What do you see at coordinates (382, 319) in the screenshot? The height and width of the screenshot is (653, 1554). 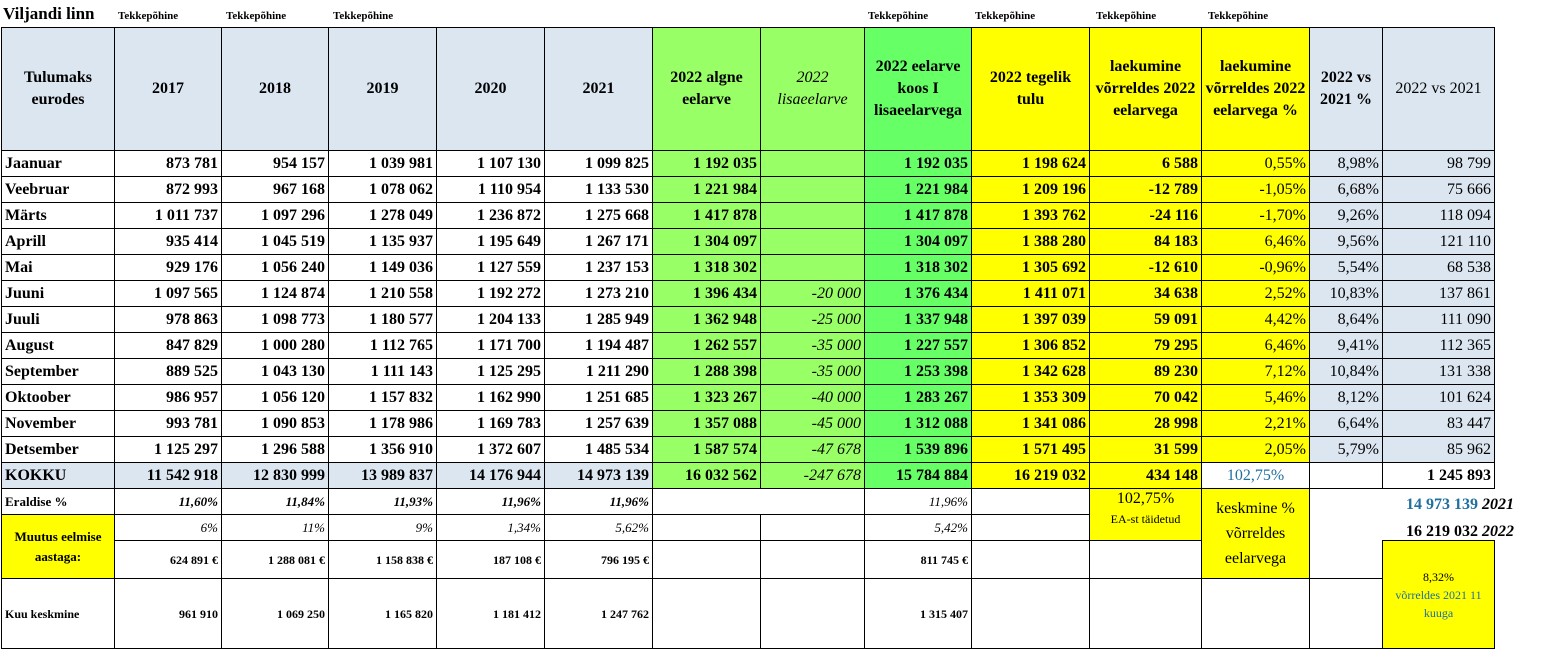 I see `value-cell: 1 180 577` at bounding box center [382, 319].